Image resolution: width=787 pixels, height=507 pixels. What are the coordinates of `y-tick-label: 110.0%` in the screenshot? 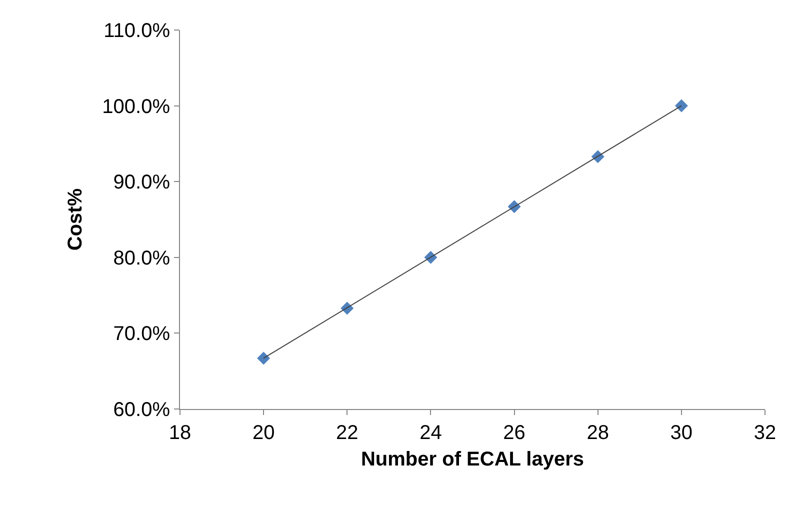 It's located at (137, 31).